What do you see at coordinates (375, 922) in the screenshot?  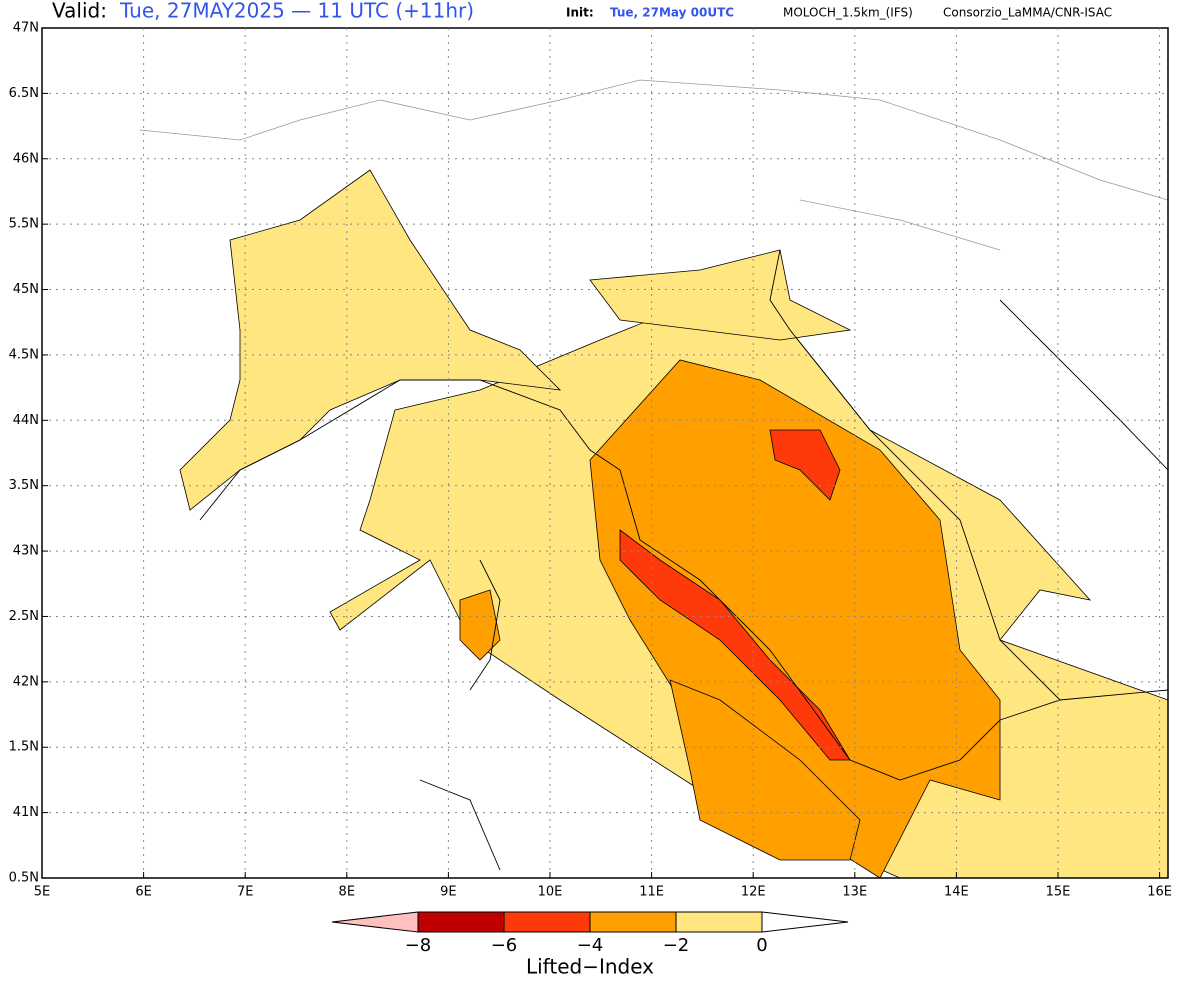 I see `colorbar-min-arrow` at bounding box center [375, 922].